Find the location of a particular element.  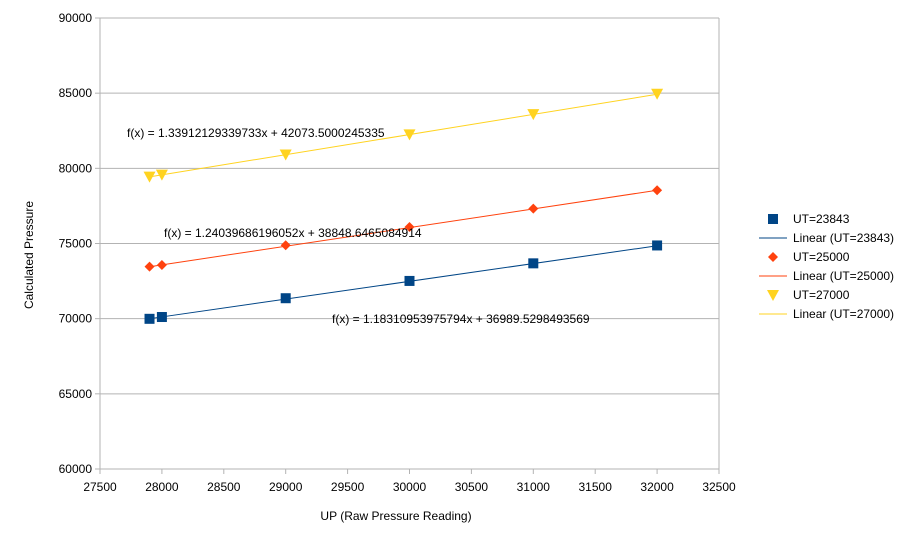

y-axis-title: Calculated Pressure is located at coordinates (29, 255).